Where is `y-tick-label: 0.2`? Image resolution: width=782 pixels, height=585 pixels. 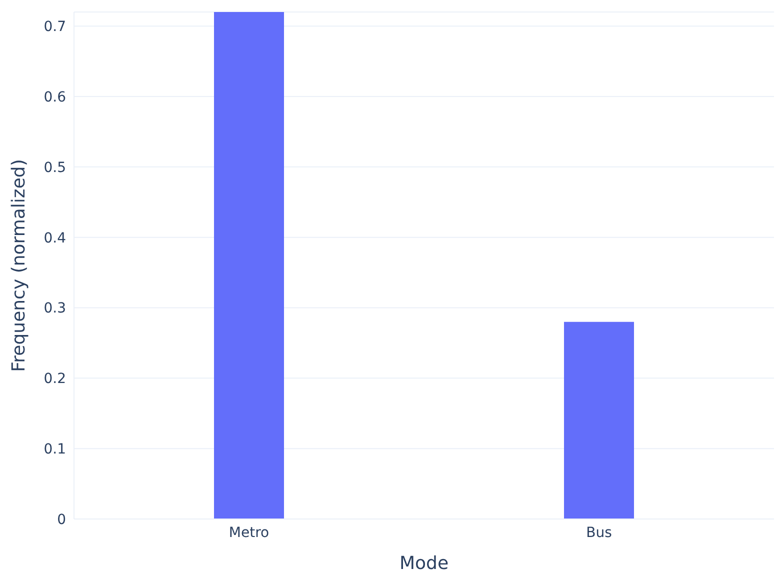
y-tick-label: 0.2 is located at coordinates (55, 379).